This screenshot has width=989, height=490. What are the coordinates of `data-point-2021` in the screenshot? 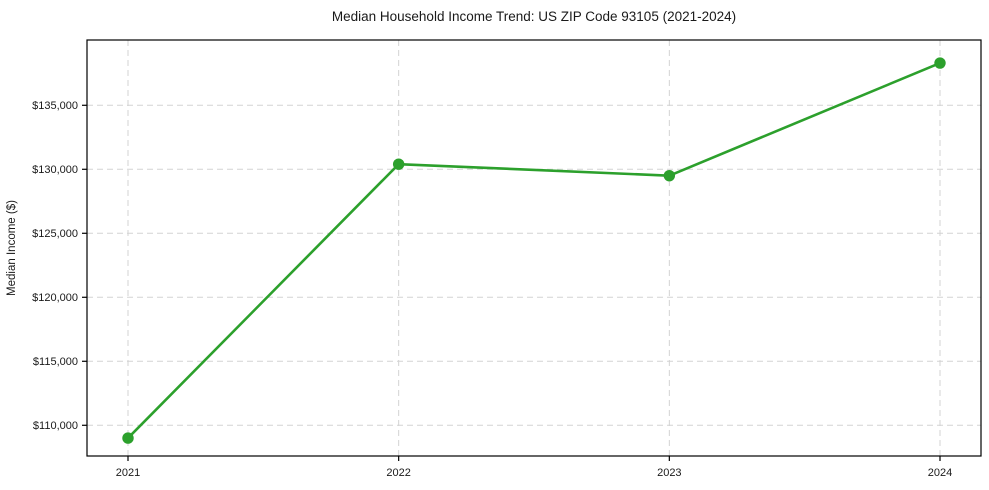 It's located at (128, 438).